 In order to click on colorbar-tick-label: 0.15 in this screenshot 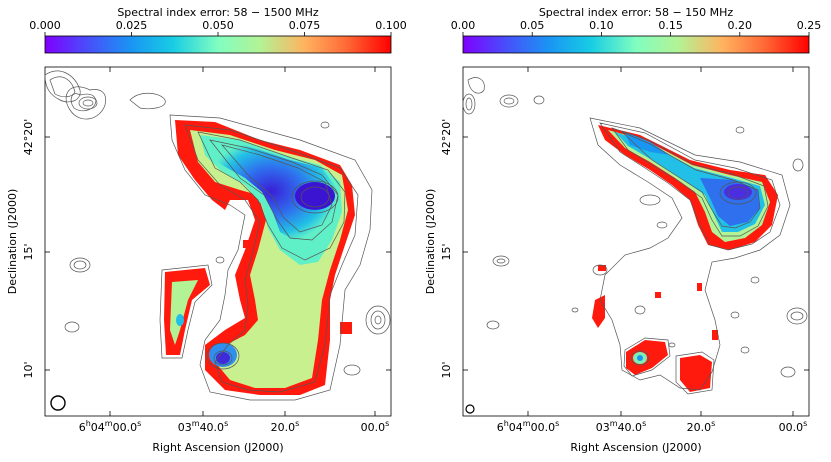, I will do `click(670, 25)`.